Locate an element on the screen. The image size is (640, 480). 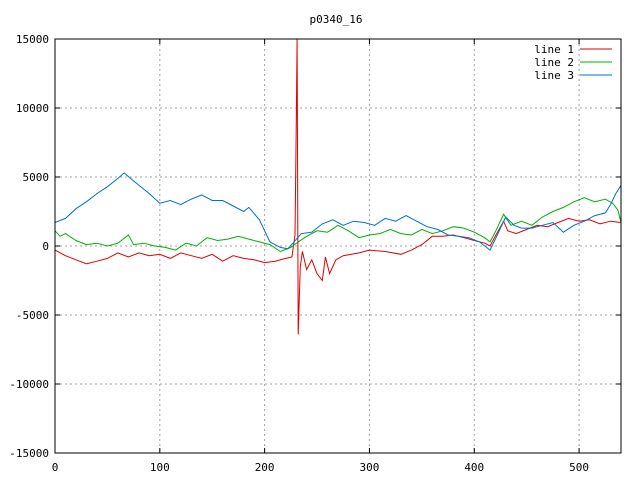
y-tick-label: -5000 is located at coordinates (32, 315).